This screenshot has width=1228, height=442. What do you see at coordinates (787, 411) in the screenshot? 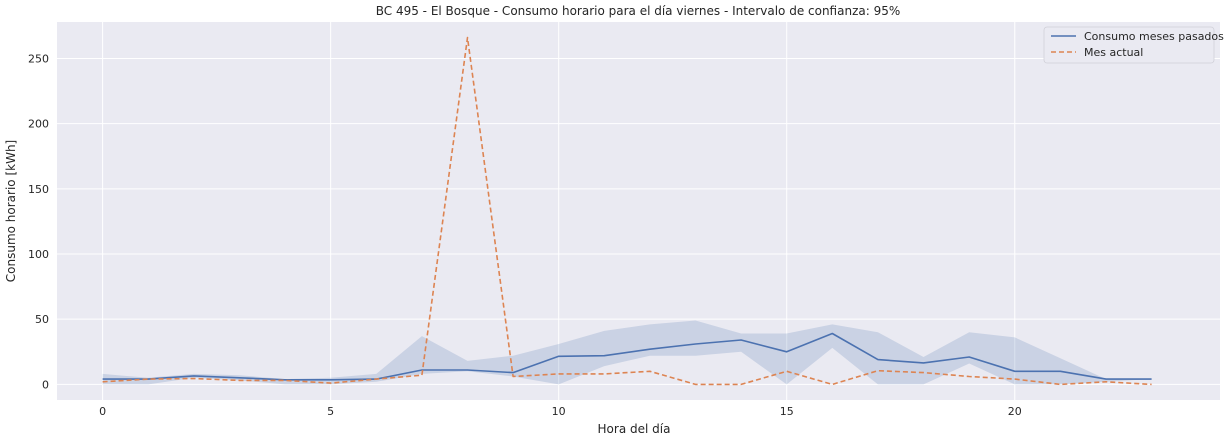
I see `x-tick-label: 15` at bounding box center [787, 411].